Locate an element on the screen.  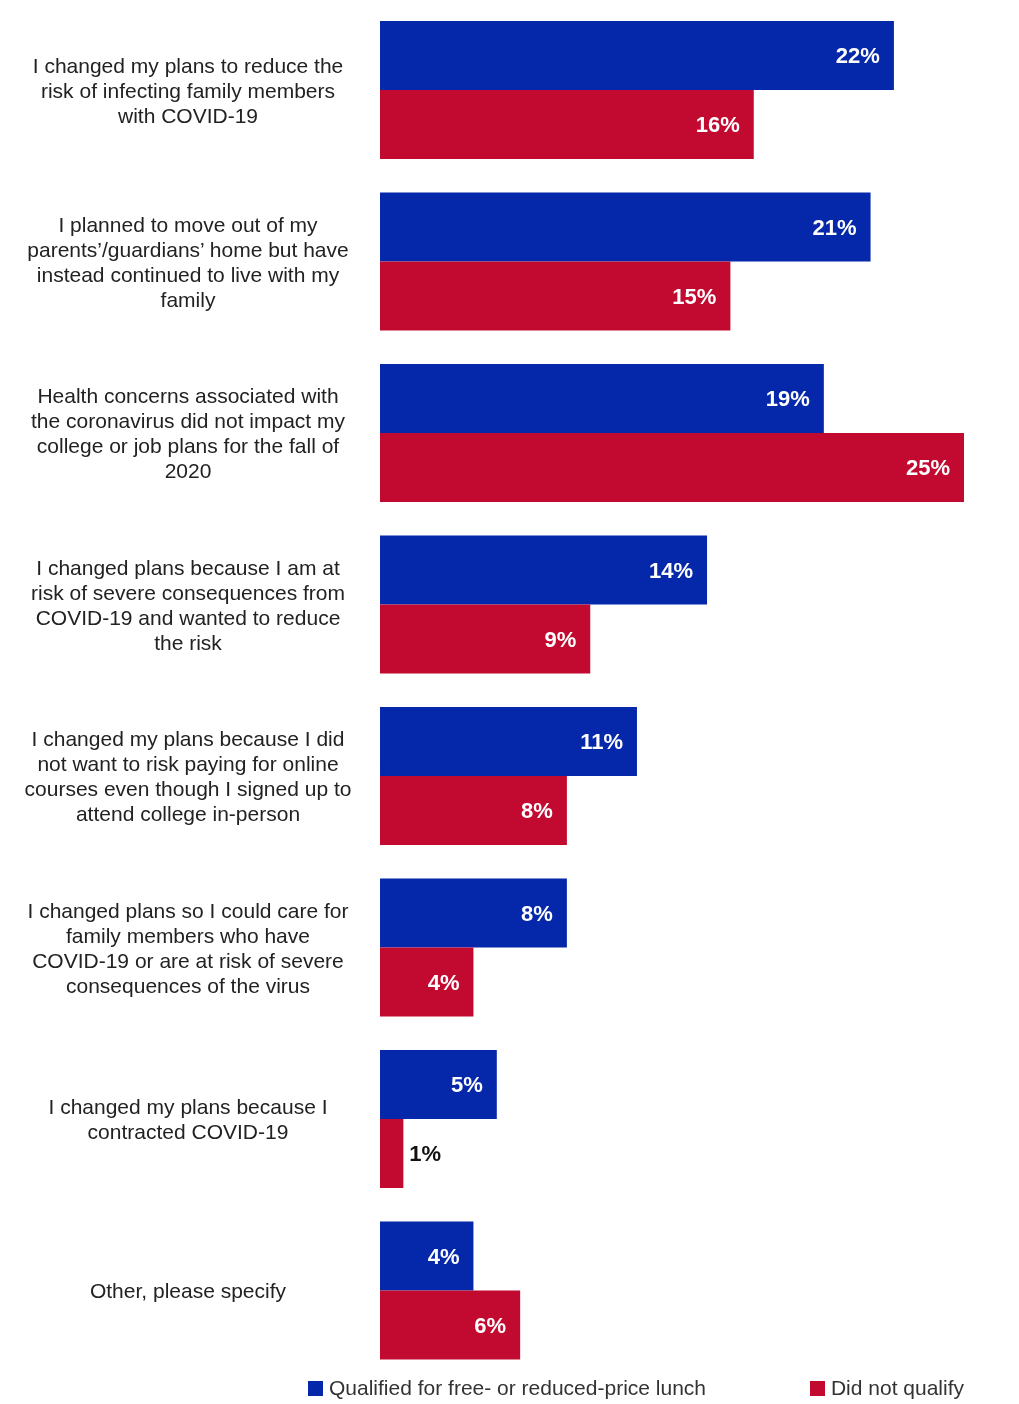
data-label: 5% is located at coordinates (467, 1084).